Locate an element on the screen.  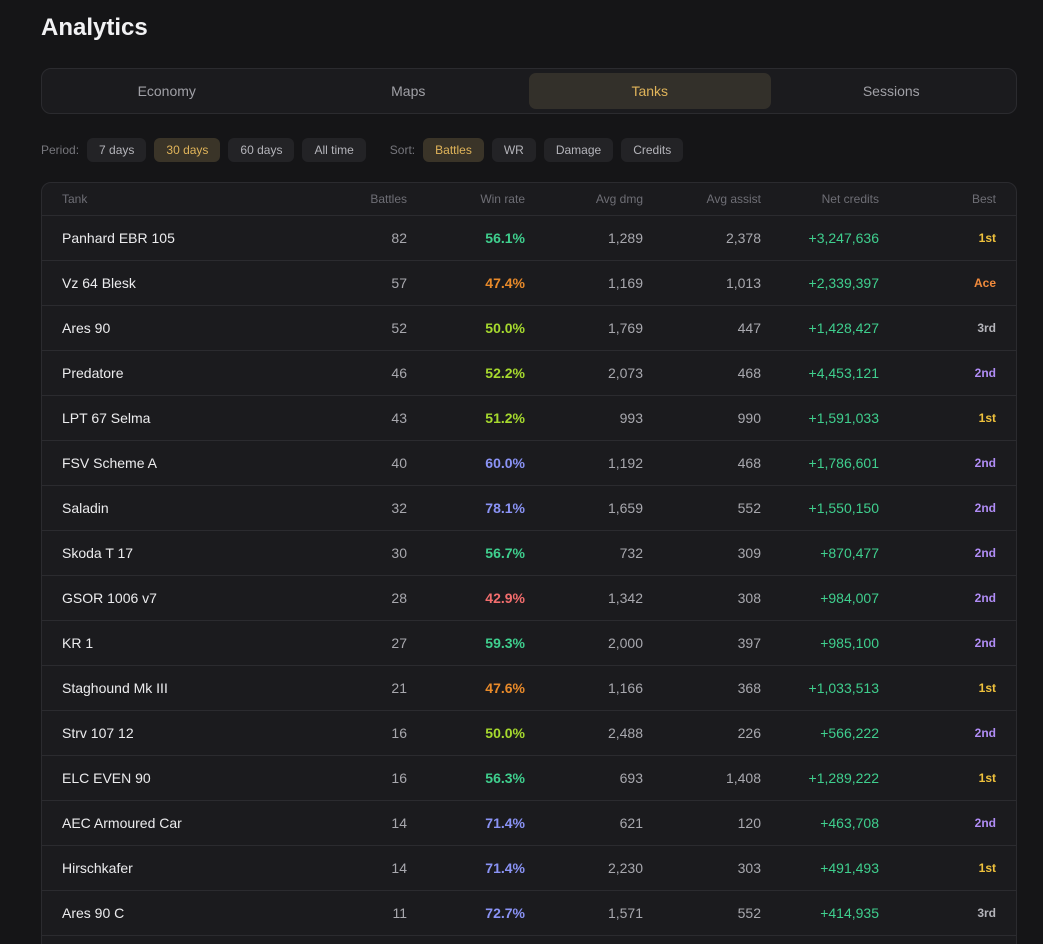
win-rate-cell: 59.3% is located at coordinates (505, 643).